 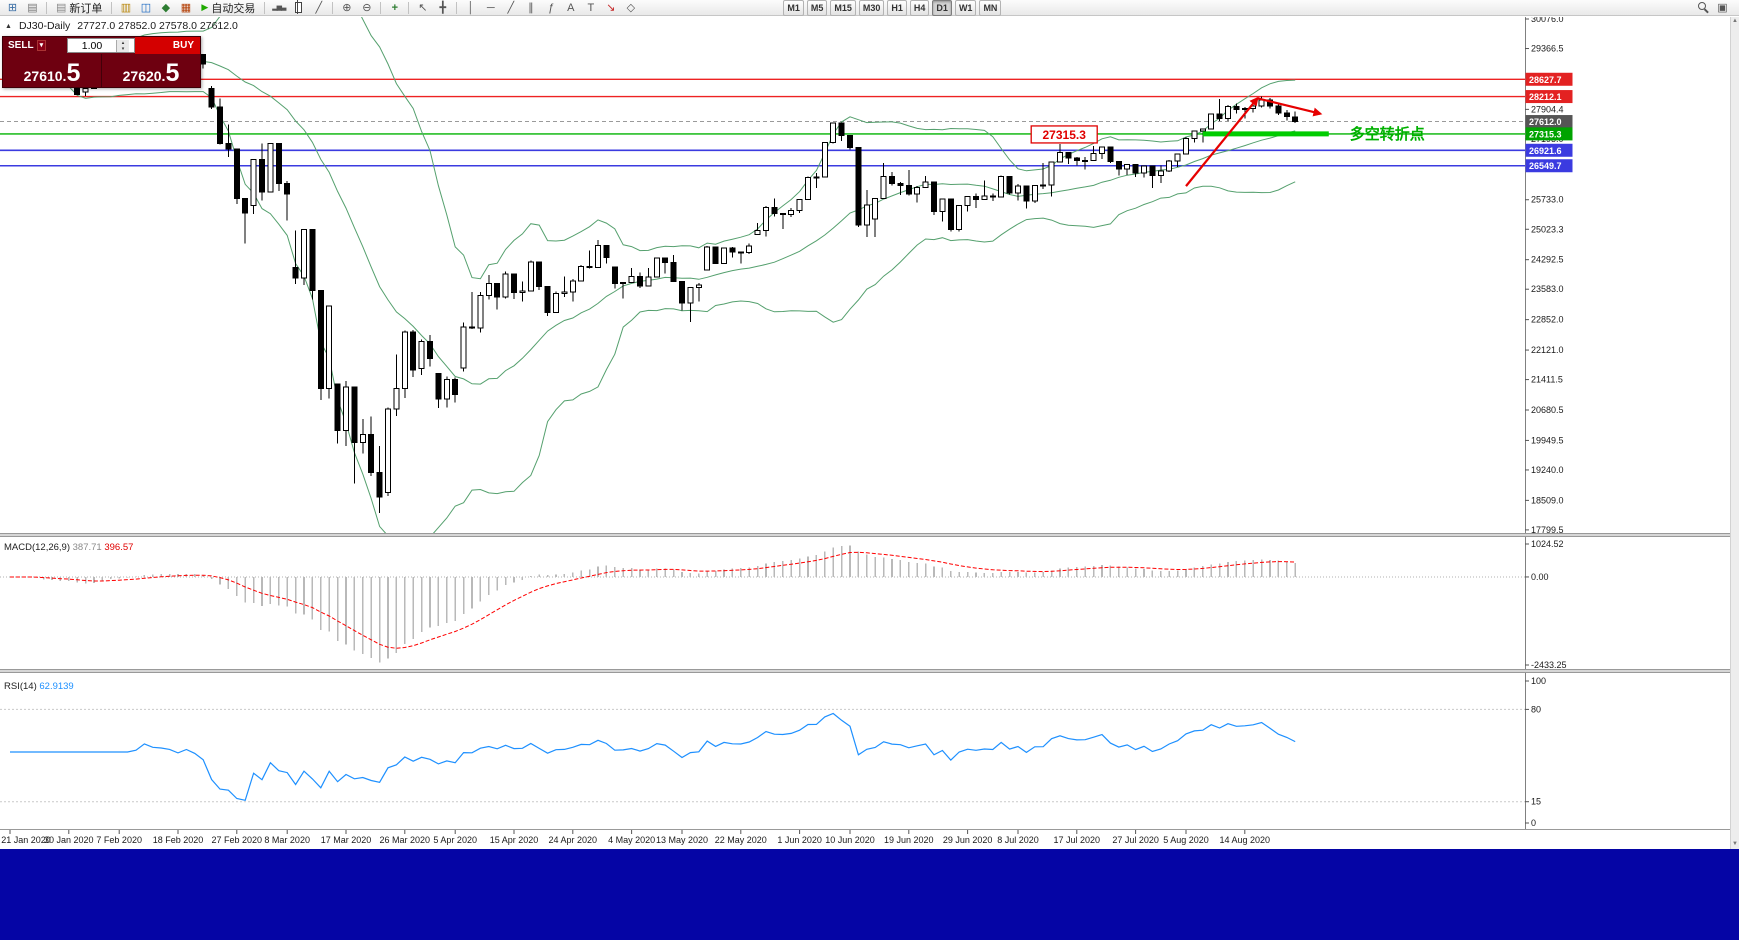 What do you see at coordinates (511, 7) in the screenshot?
I see `trendline-icon: ╱` at bounding box center [511, 7].